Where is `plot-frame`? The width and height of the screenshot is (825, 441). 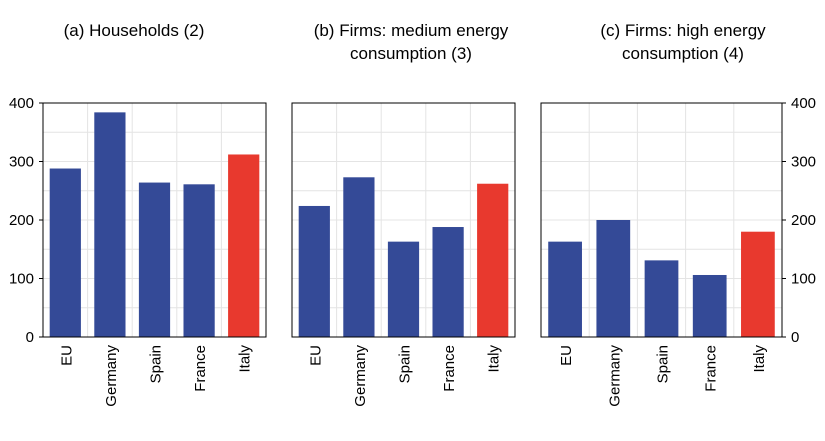 plot-frame is located at coordinates (403, 220).